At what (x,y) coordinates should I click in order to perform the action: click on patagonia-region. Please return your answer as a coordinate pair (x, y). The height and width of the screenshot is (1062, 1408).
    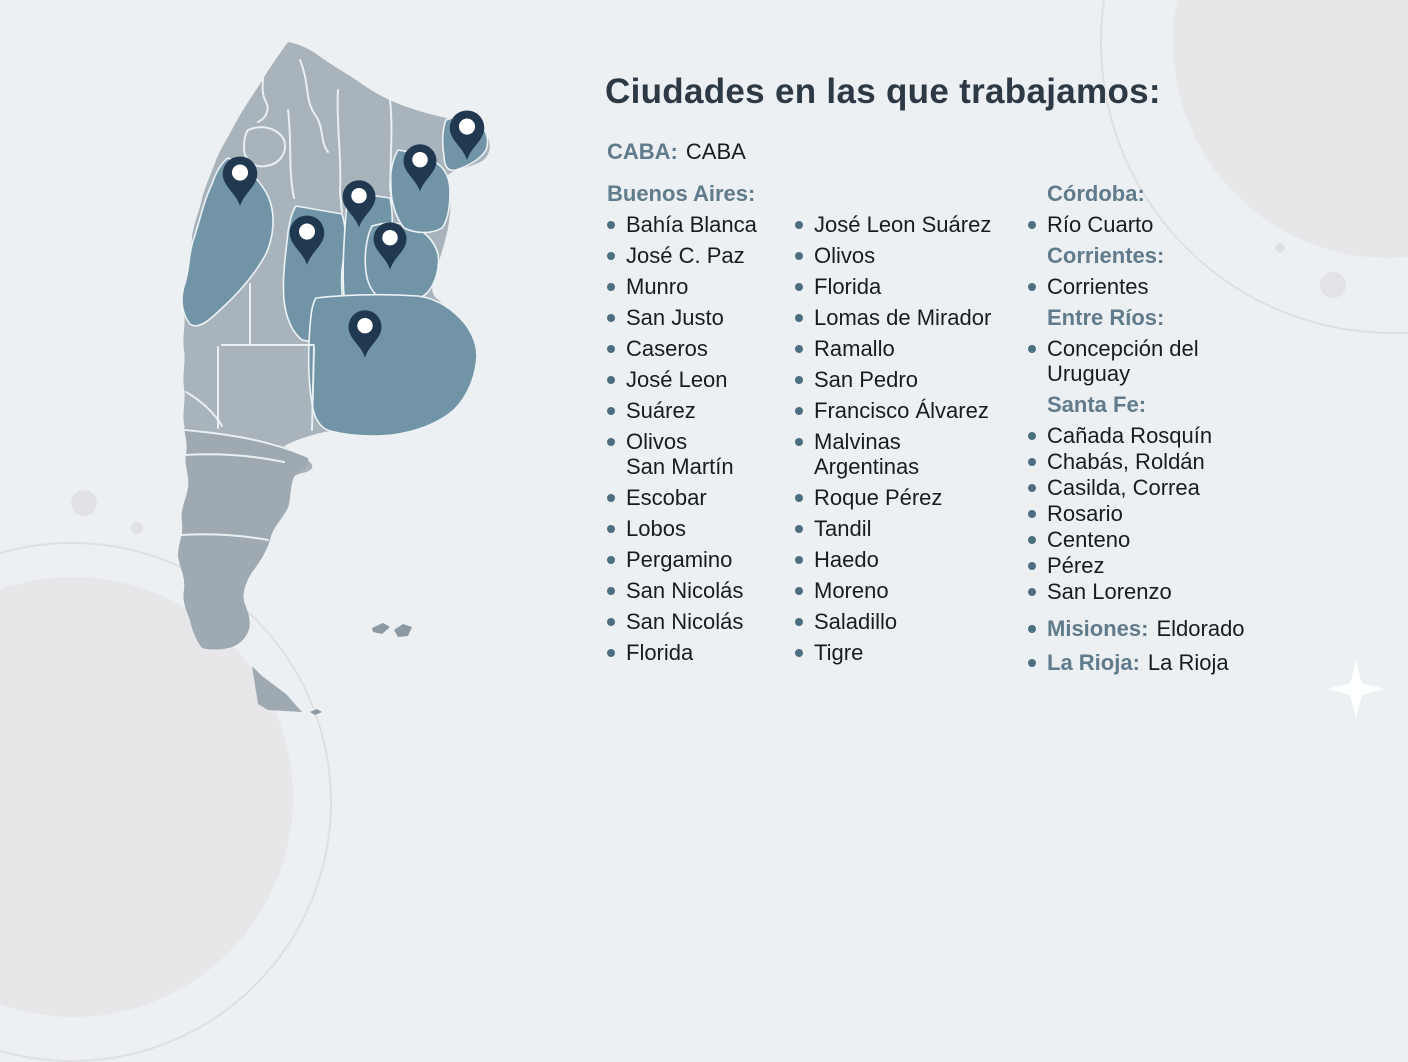
    Looking at the image, I should click on (243, 539).